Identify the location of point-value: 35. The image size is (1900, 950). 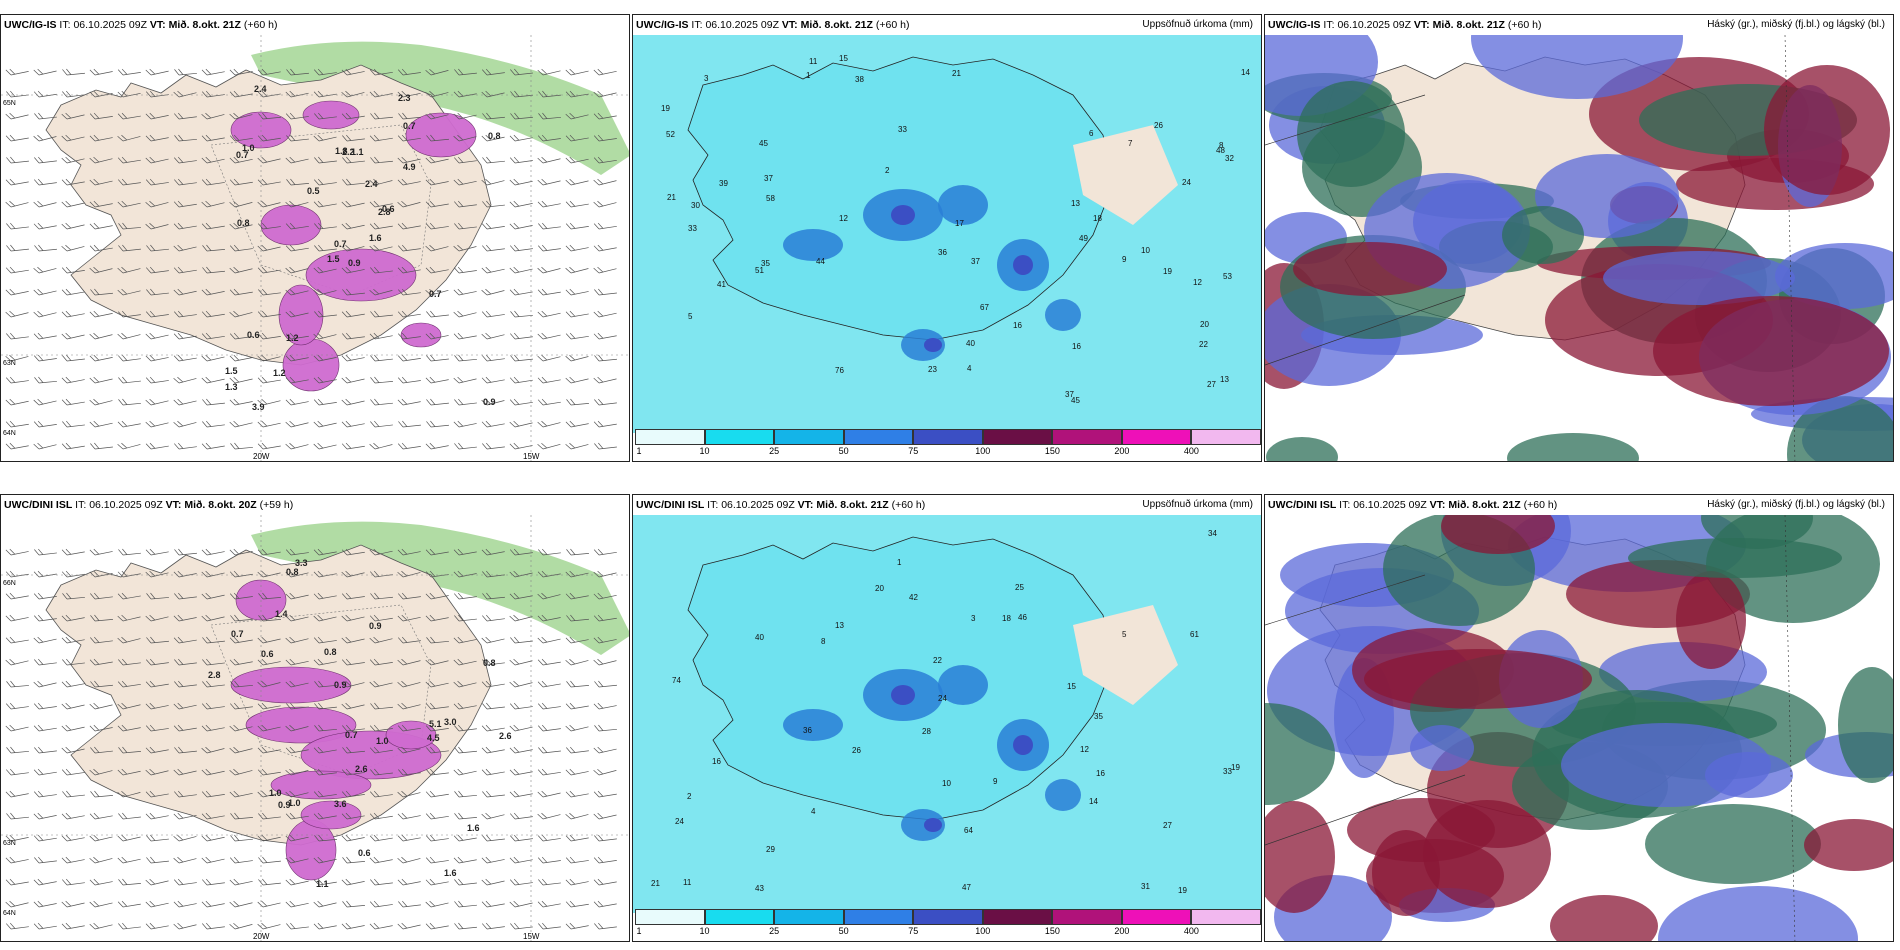
(765, 263).